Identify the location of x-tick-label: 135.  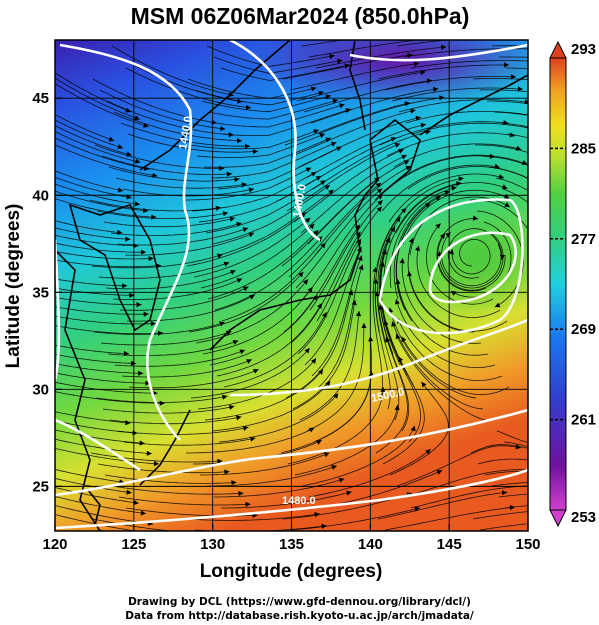
(291, 544).